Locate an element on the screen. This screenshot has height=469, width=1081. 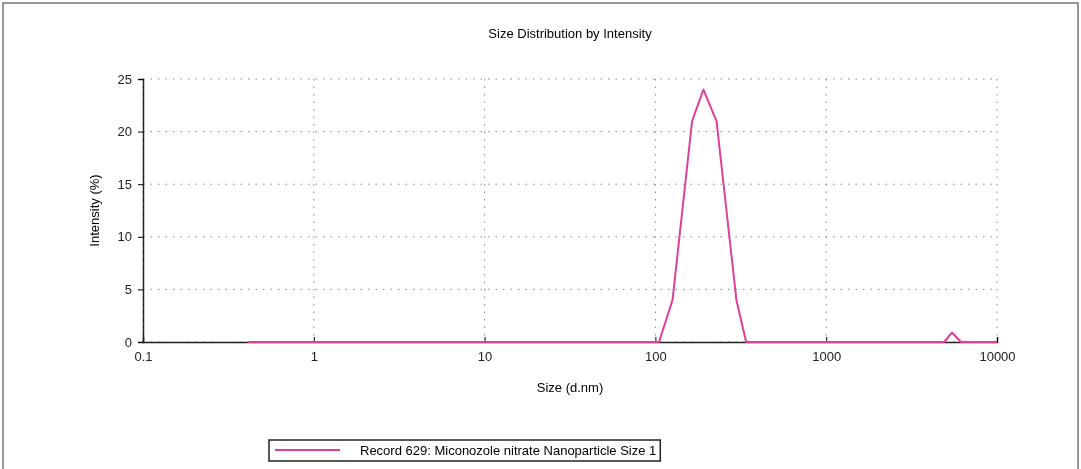
y-tick-label: 0 is located at coordinates (128, 342).